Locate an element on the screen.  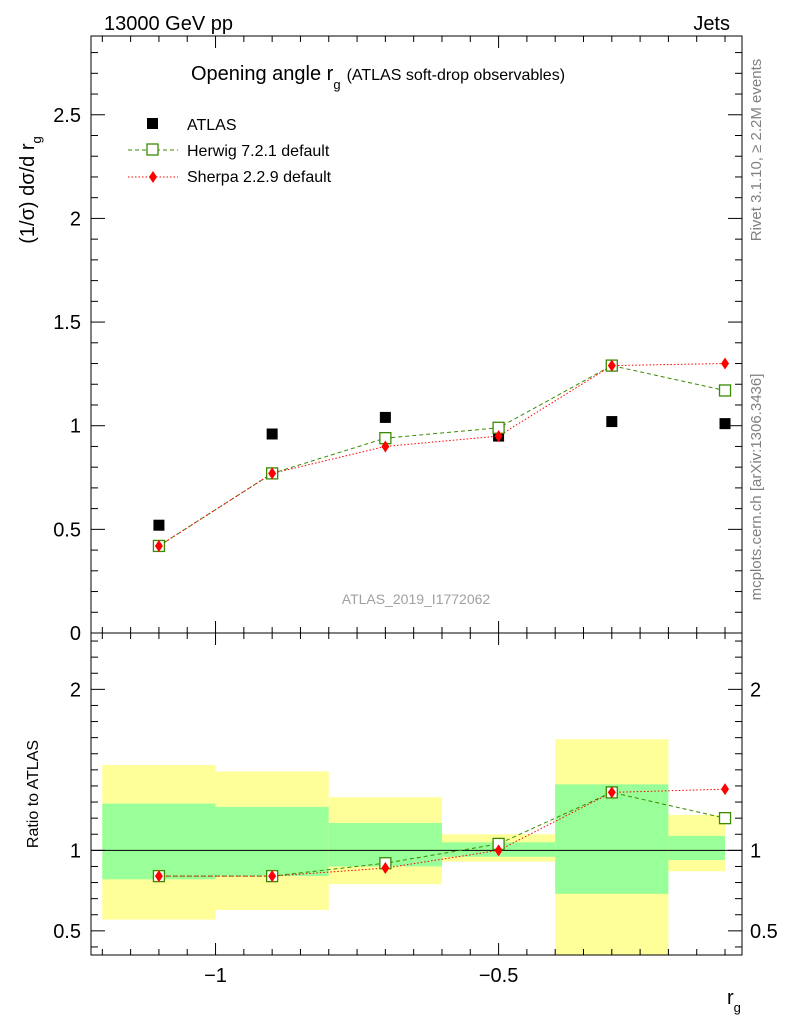
x-axis-label: rg is located at coordinates (734, 1001).